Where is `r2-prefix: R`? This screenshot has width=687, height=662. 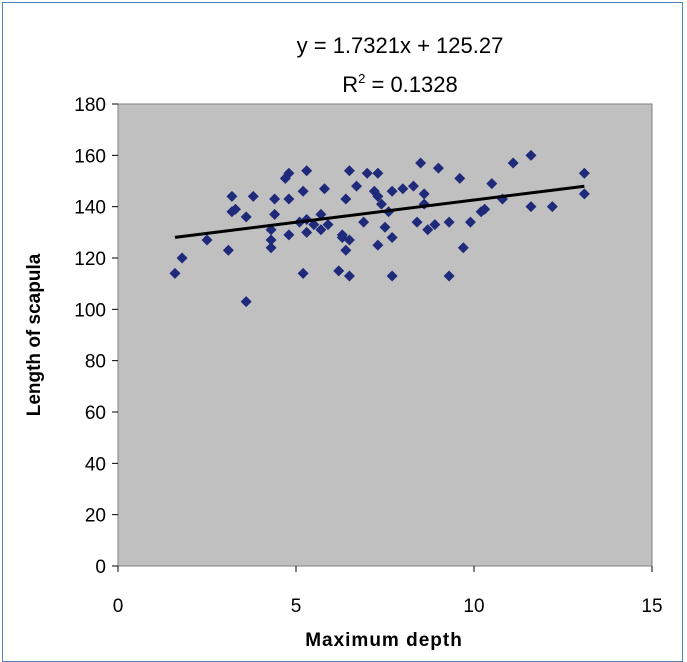
r2-prefix: R is located at coordinates (350, 84).